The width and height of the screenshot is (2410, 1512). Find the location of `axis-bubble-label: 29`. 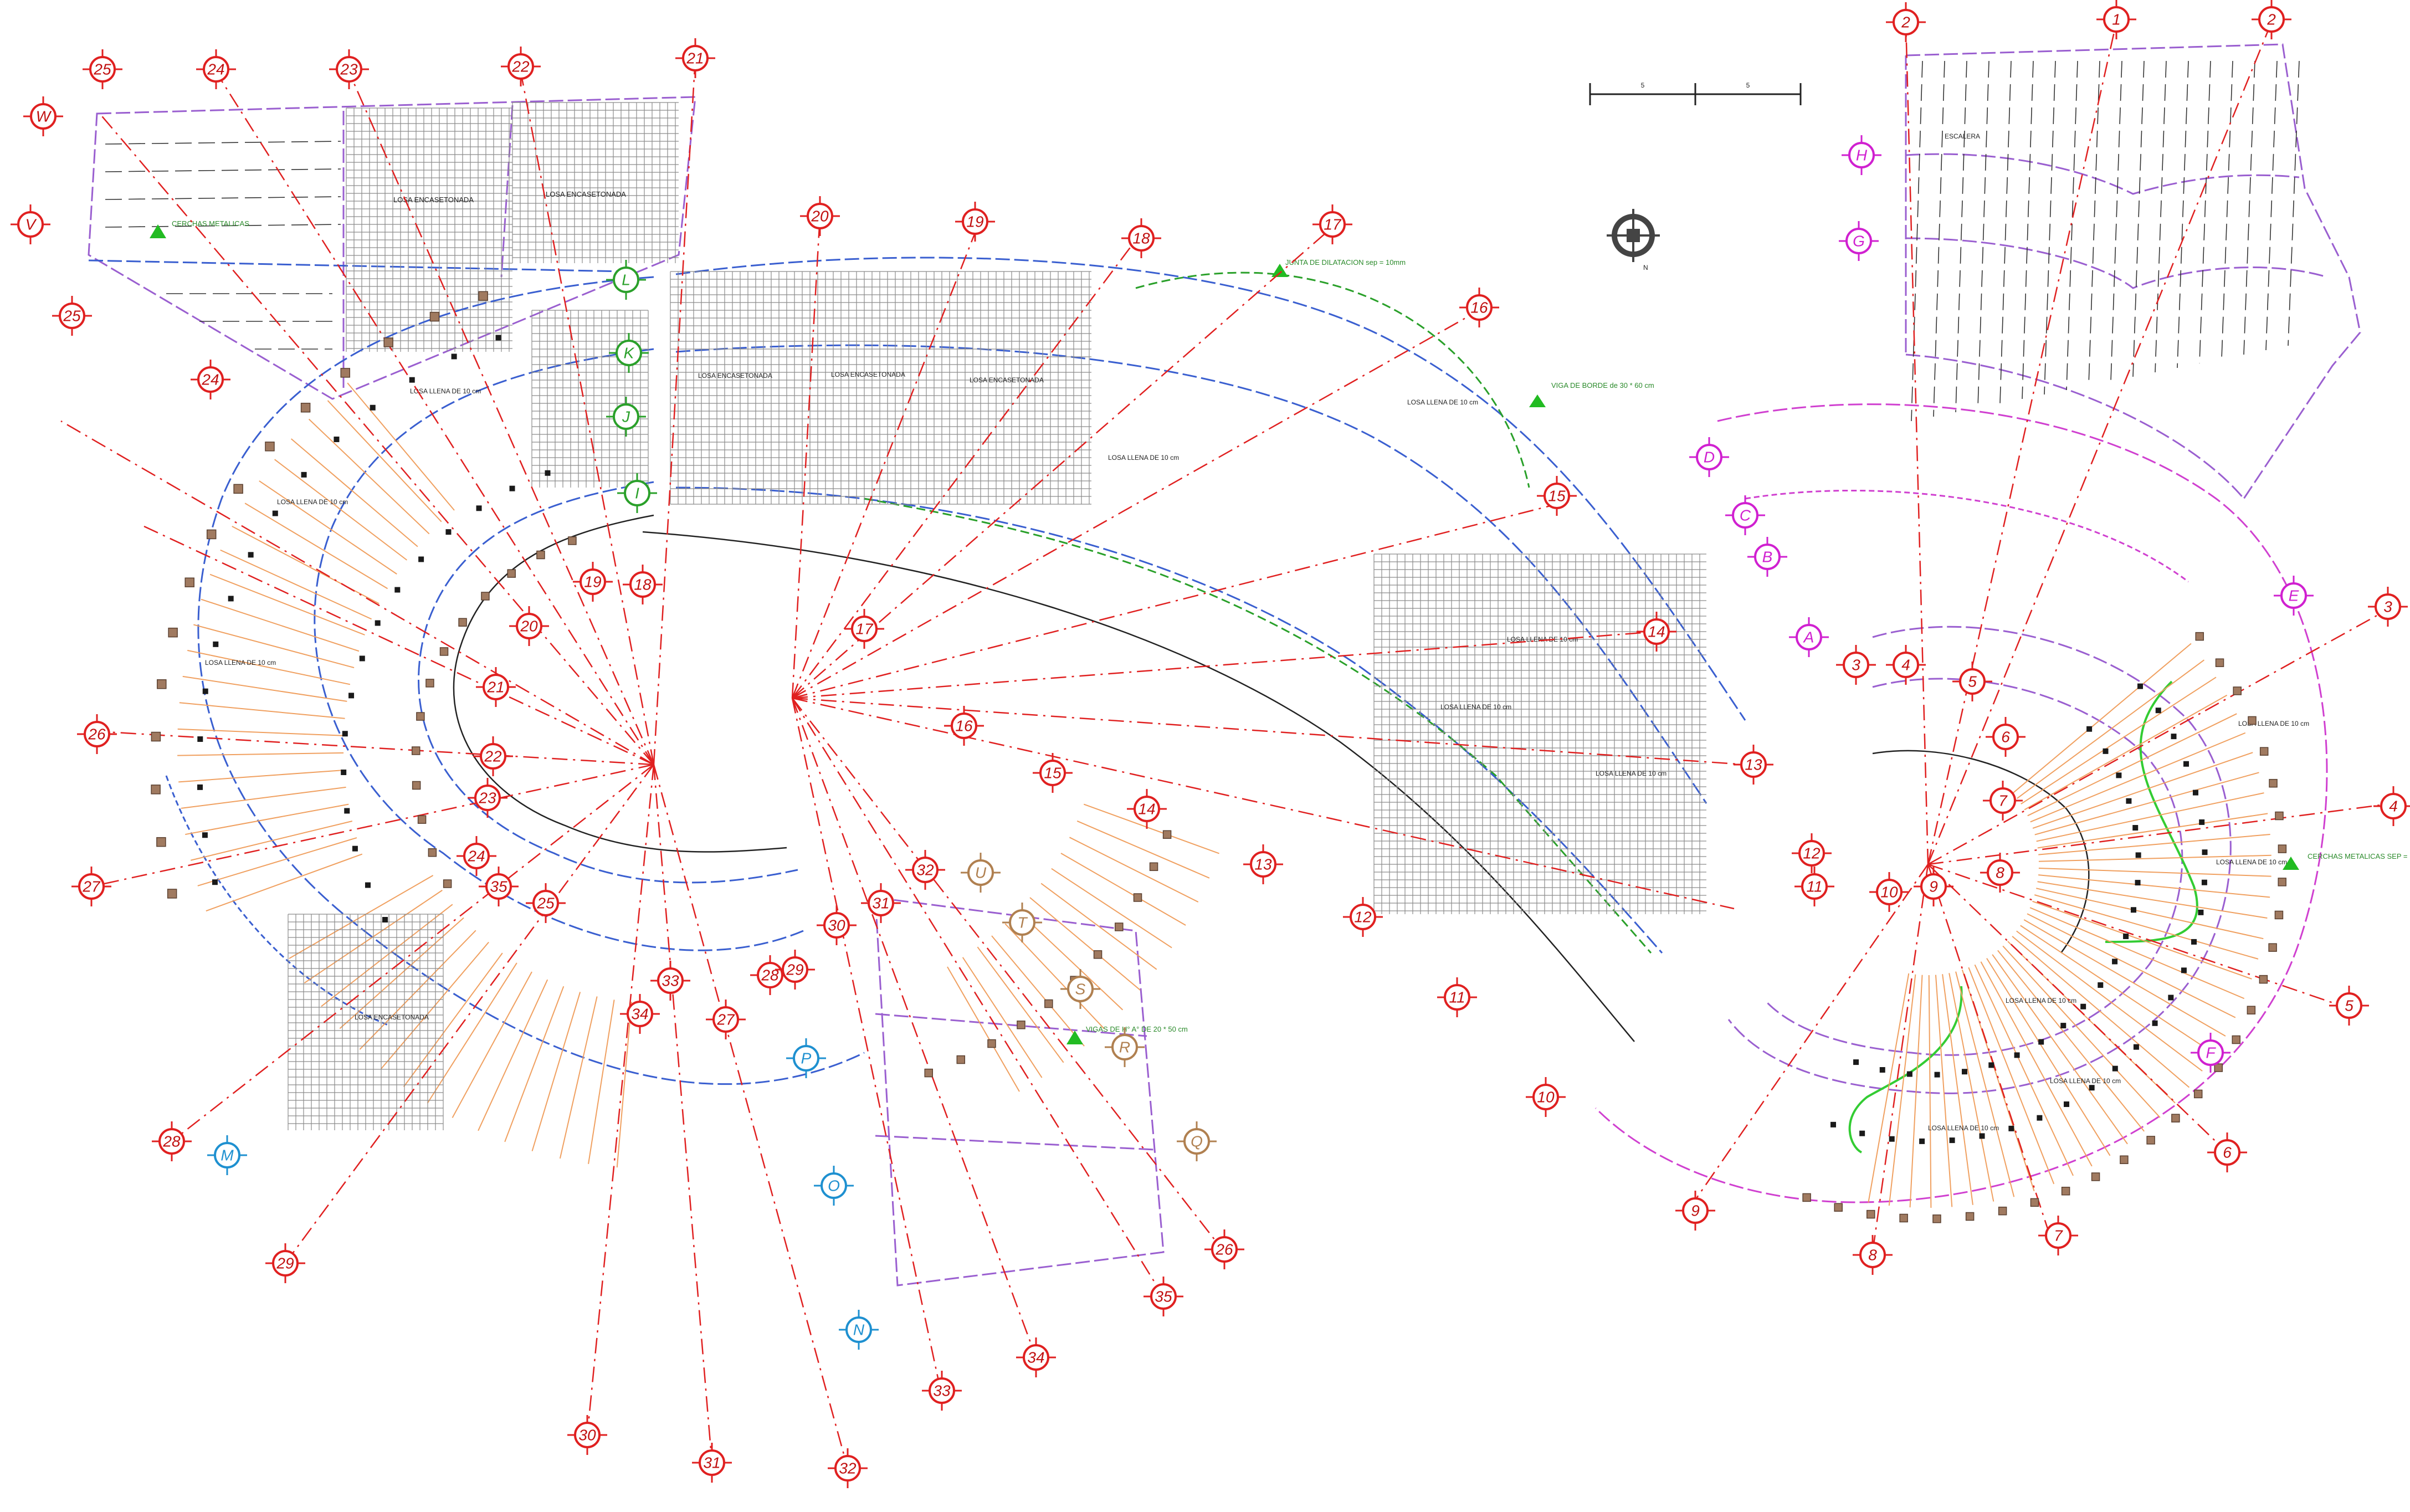

axis-bubble-label: 29 is located at coordinates (795, 970).